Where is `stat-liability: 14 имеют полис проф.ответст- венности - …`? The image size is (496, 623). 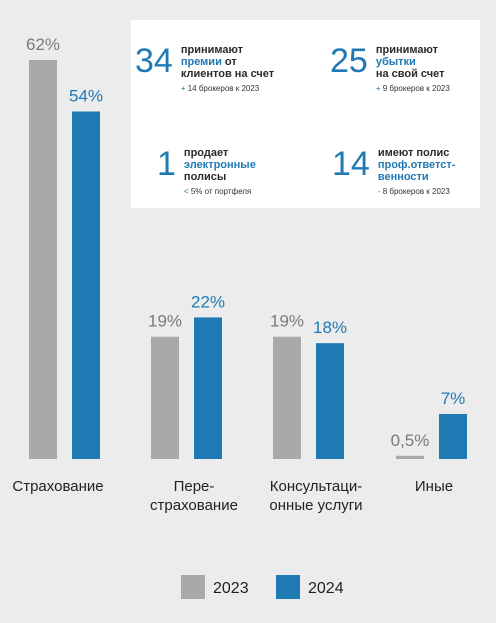
stat-liability: 14 имеют полис проф.ответст- венности - … is located at coordinates (393, 172).